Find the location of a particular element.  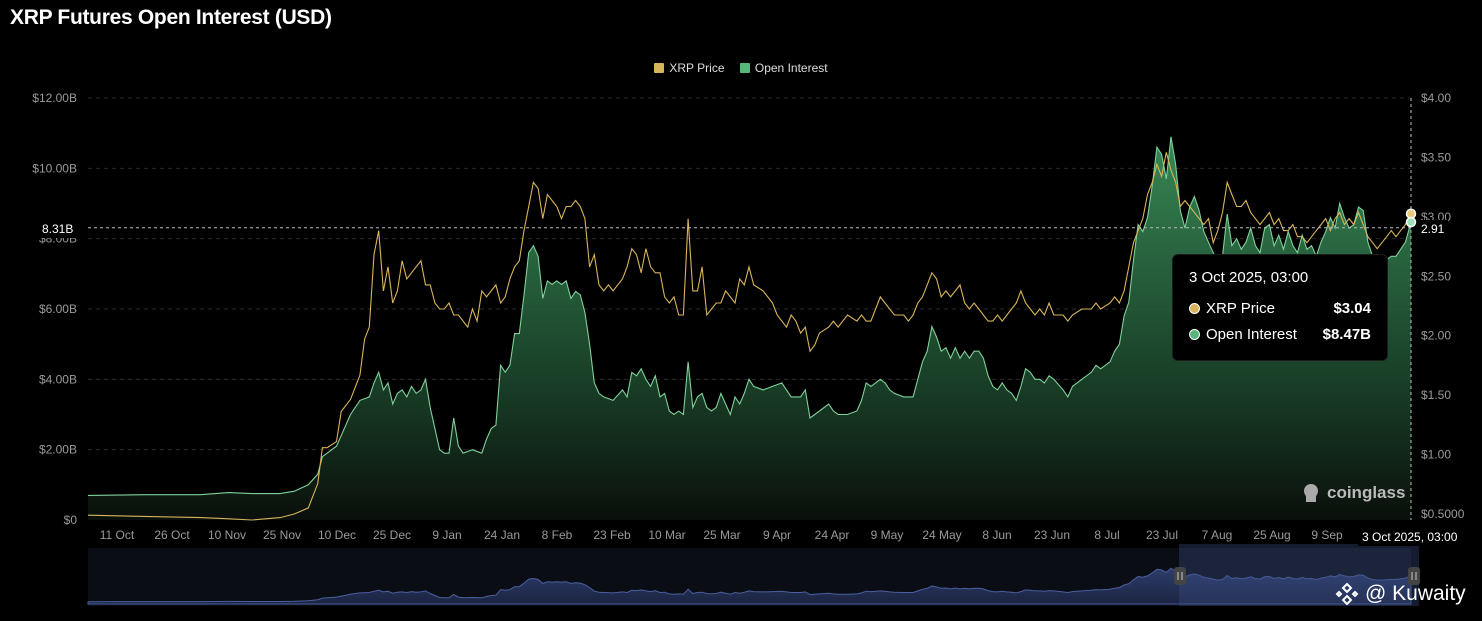

legend-item-xrp-price: XRP Price is located at coordinates (689, 68).